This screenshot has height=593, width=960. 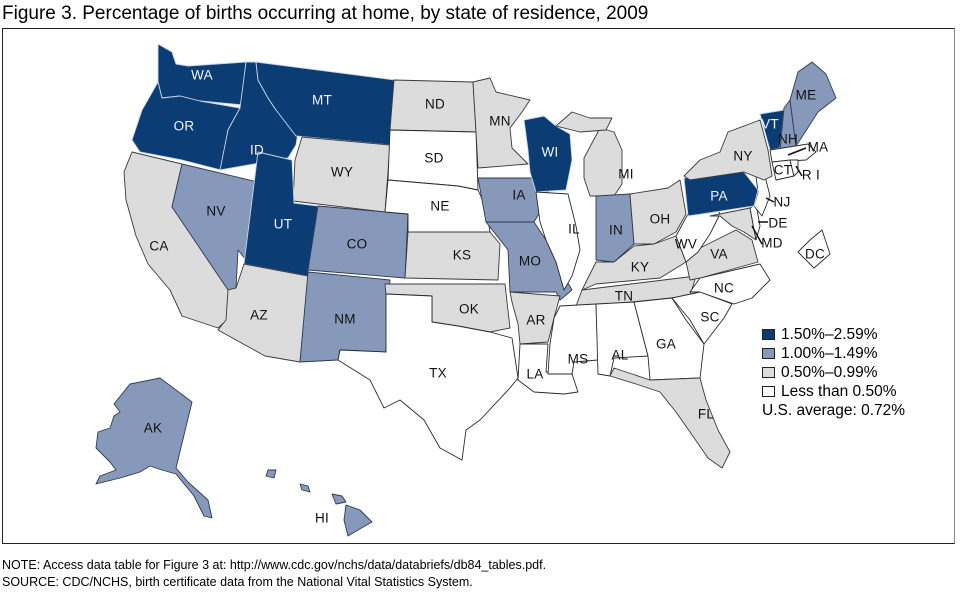 I want to click on label-ky: KY, so click(x=640, y=267).